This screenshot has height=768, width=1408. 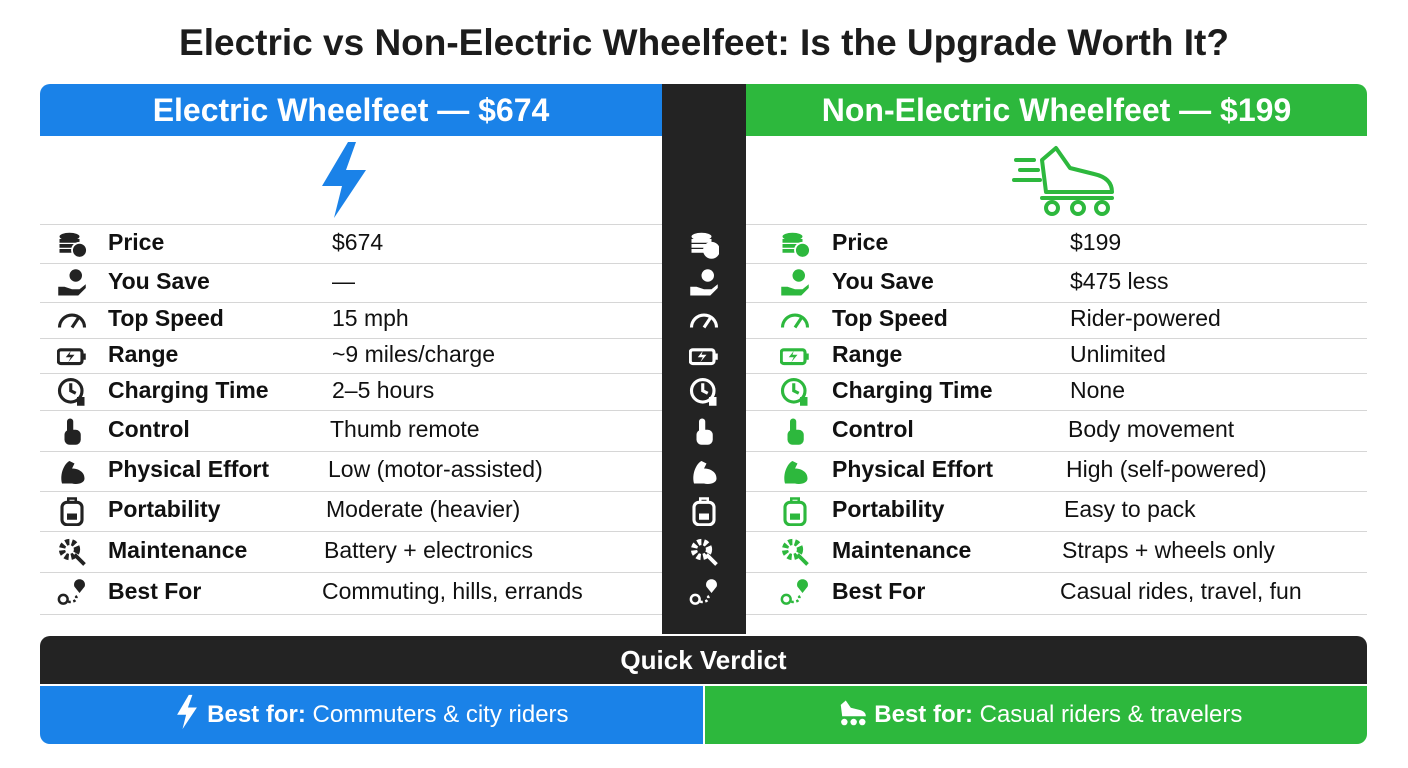 I want to click on verdict-bolt, so click(x=187, y=712).